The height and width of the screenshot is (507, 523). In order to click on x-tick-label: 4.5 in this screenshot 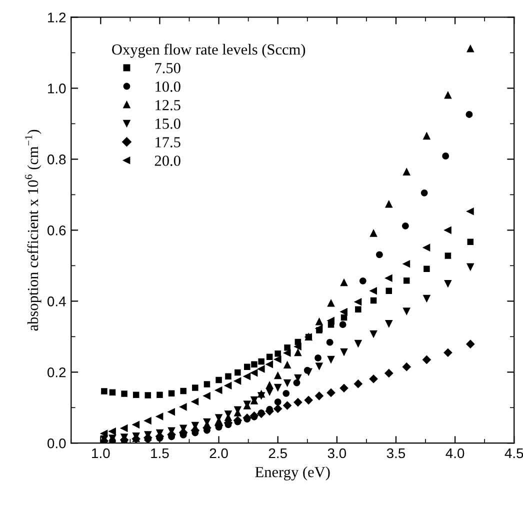, I will do `click(513, 453)`.